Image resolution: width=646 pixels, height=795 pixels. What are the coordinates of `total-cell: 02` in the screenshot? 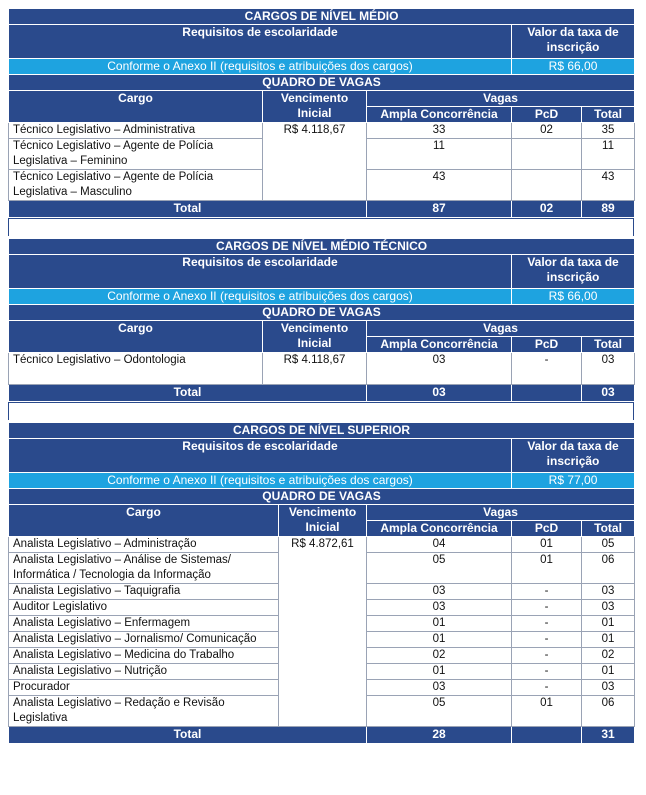 It's located at (608, 655).